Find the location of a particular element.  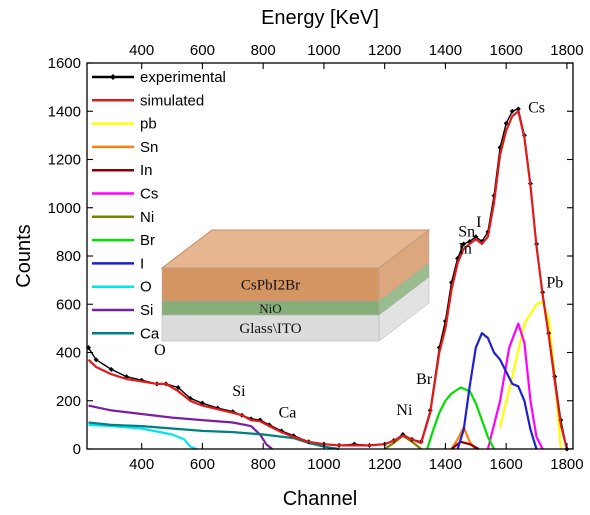

legend-label: I is located at coordinates (142, 263).